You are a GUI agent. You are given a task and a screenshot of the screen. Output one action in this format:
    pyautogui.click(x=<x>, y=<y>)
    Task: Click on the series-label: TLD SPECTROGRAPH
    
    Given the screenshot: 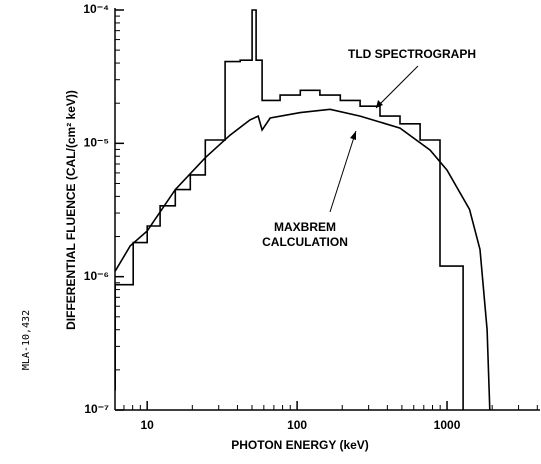 What is the action you would take?
    pyautogui.click(x=412, y=54)
    